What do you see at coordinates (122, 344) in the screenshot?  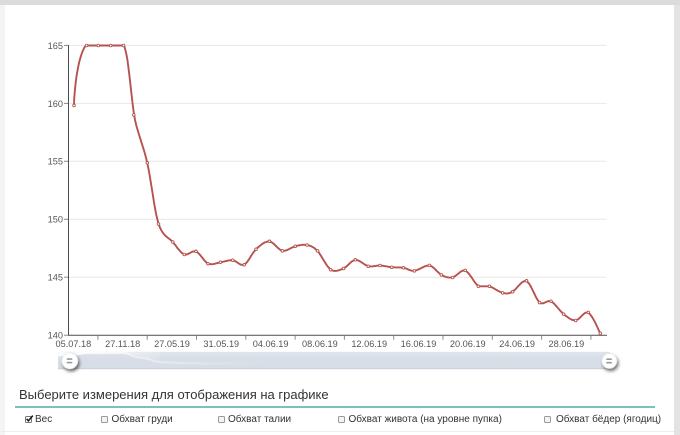 I see `svg-text: 27.11.18` at bounding box center [122, 344].